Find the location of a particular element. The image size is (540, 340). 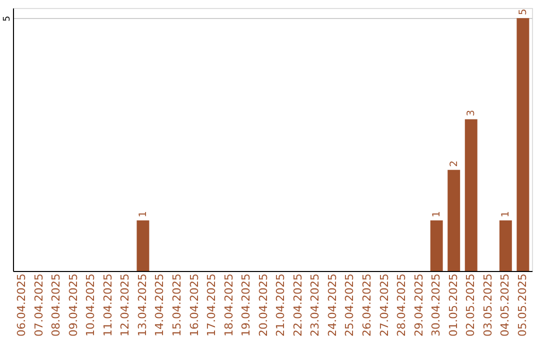

x-tick-label: 26.04.2025 is located at coordinates (367, 305).